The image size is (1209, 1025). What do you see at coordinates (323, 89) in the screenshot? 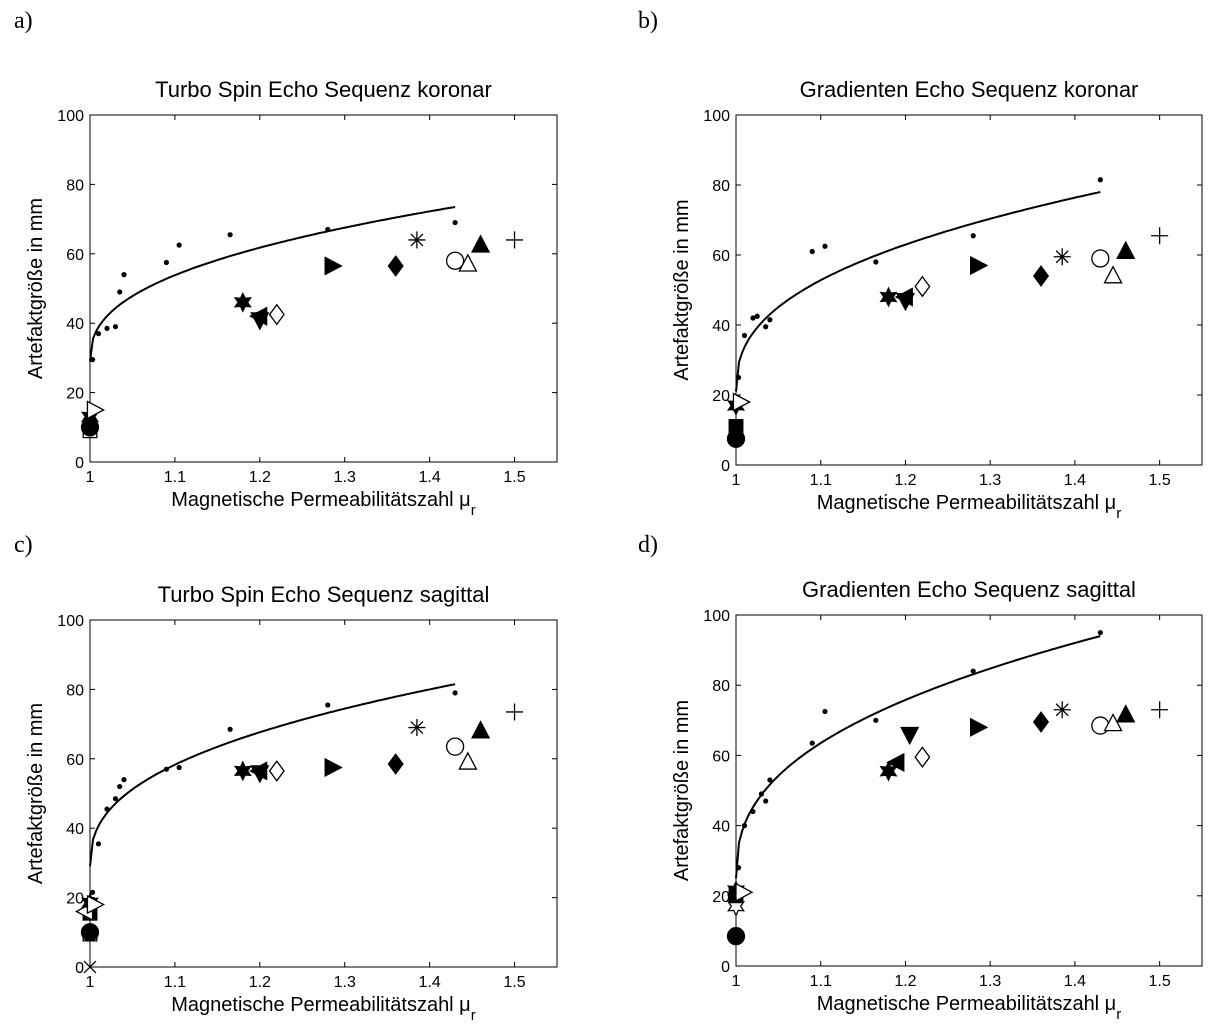
I see `chart-title: Turbo Spin Echo Sequenz koronar` at bounding box center [323, 89].